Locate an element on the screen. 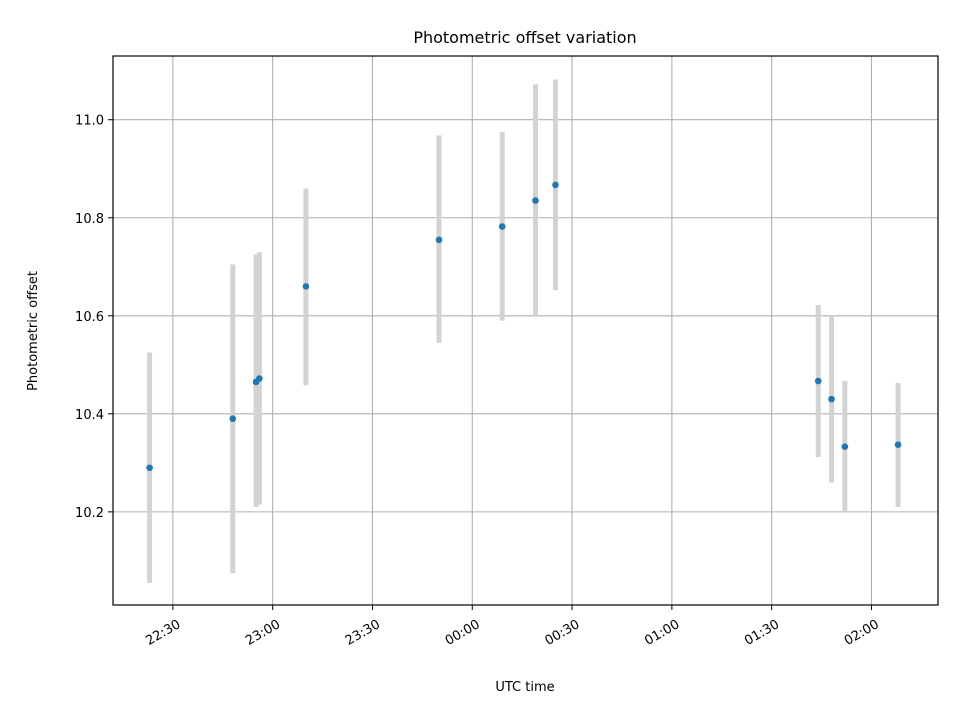 The width and height of the screenshot is (960, 725). y-tick-label: 10.6 is located at coordinates (89, 317).